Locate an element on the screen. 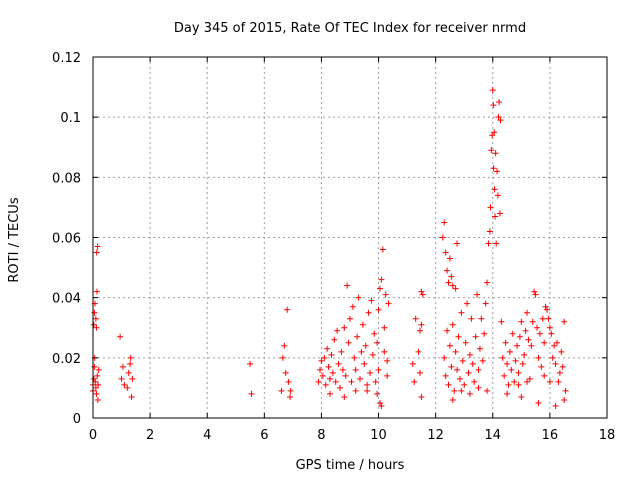 This screenshot has width=640, height=480. x-tick-label: 6 is located at coordinates (264, 435).